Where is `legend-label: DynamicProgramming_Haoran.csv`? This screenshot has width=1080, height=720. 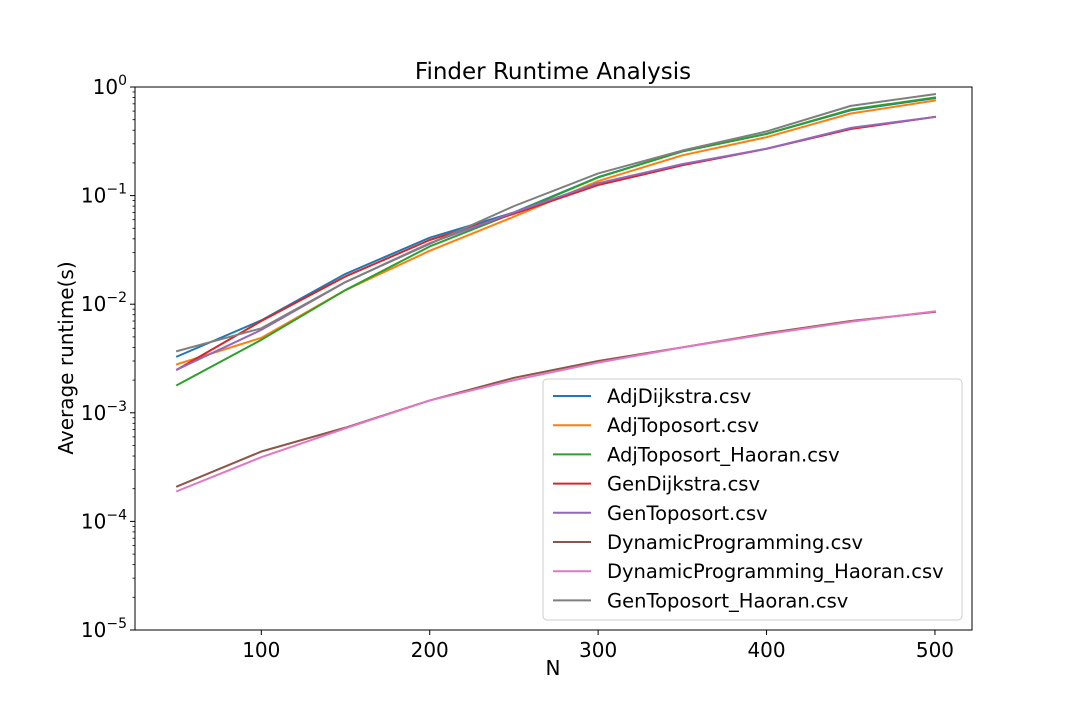
legend-label: DynamicProgramming_Haoran.csv is located at coordinates (775, 571).